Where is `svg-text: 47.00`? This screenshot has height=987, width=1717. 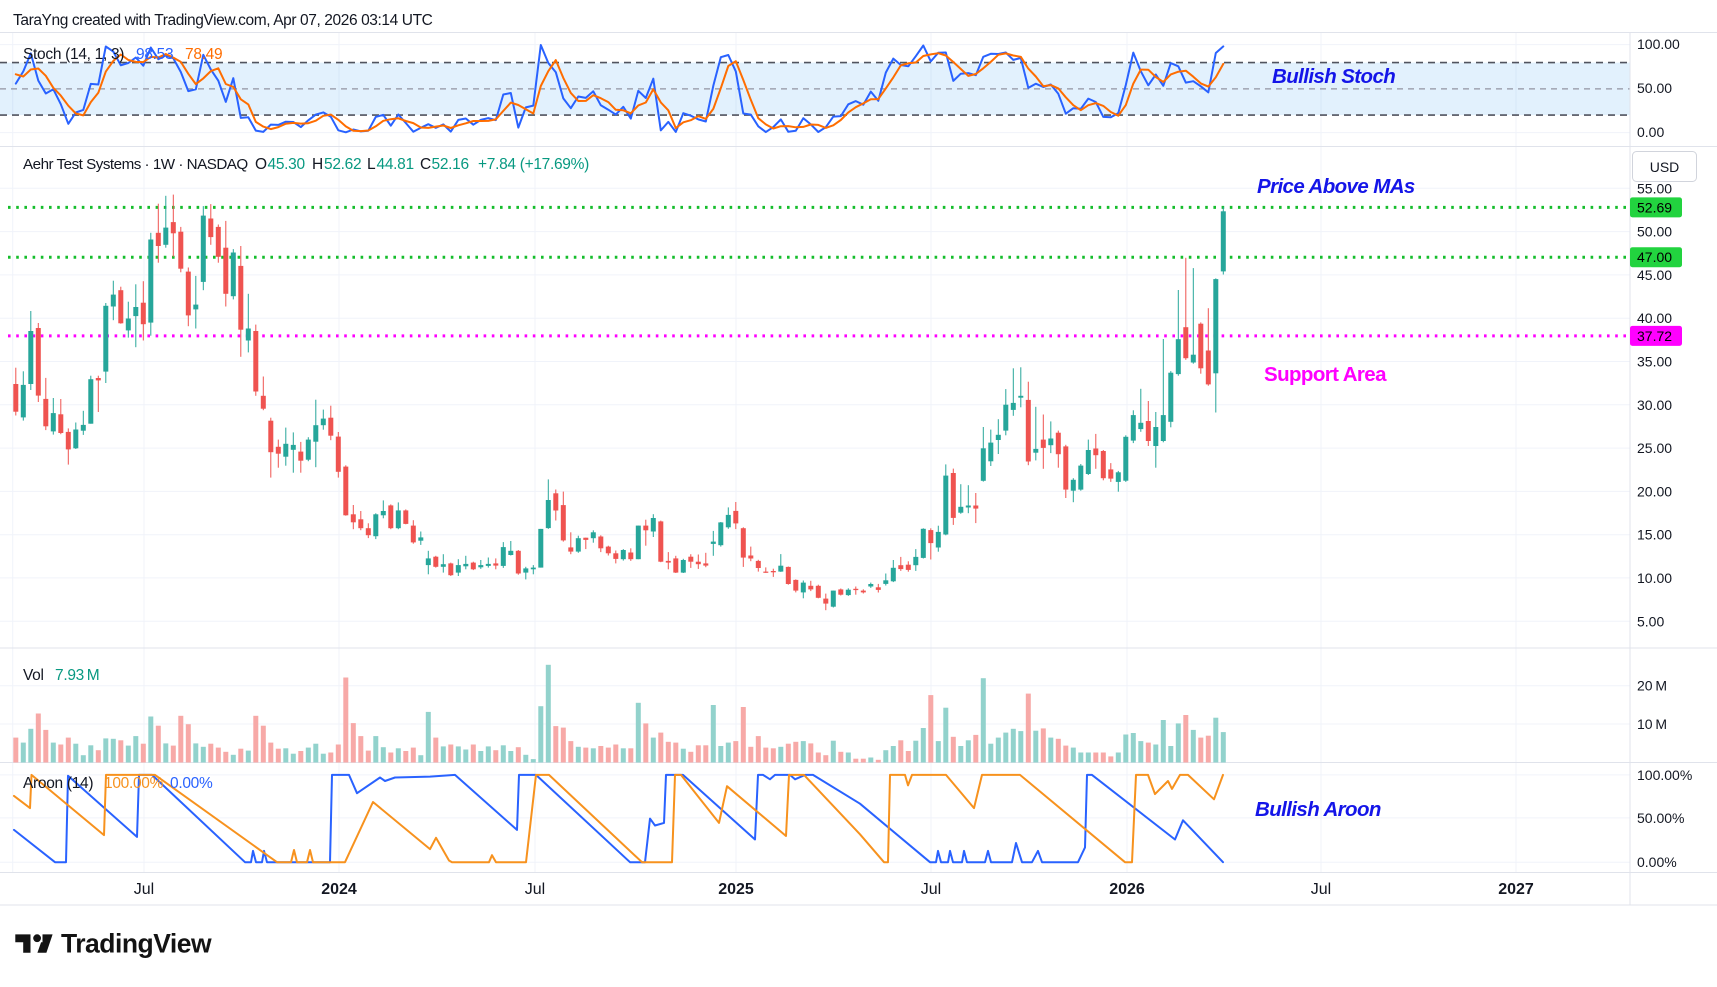 svg-text: 47.00 is located at coordinates (1654, 257).